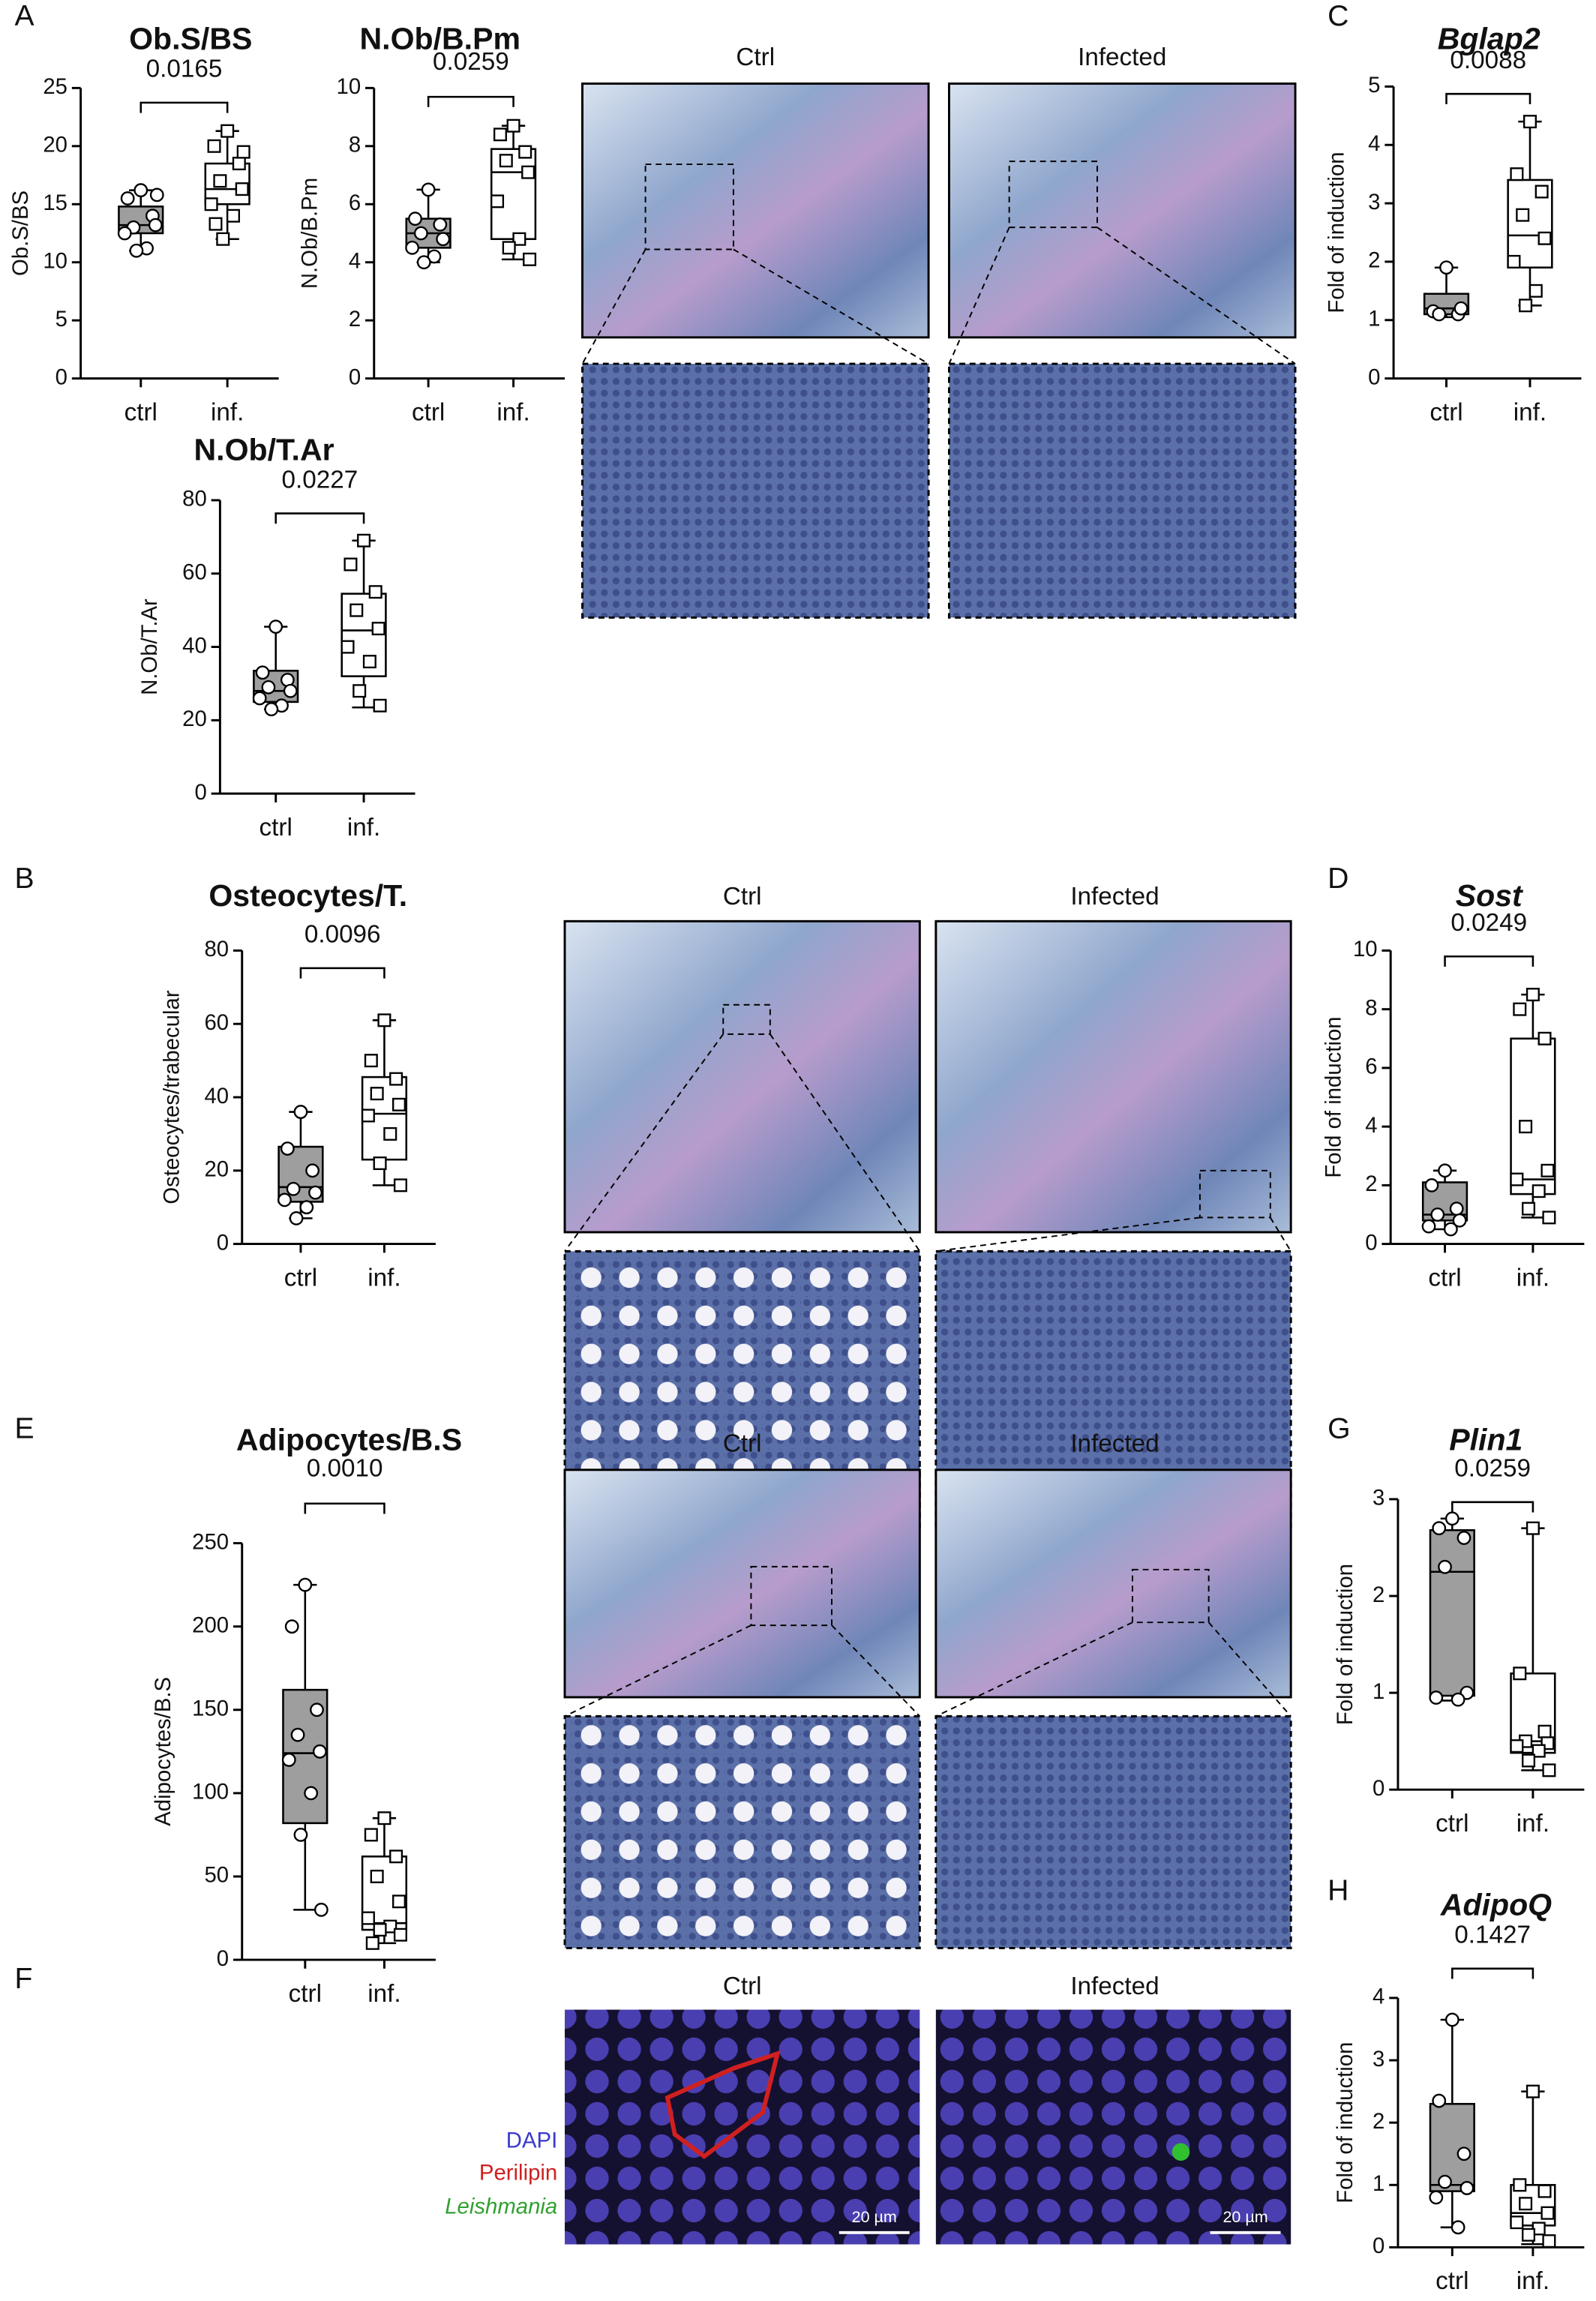 The height and width of the screenshot is (2301, 1596). Describe the element at coordinates (355, 319) in the screenshot. I see `y-tick-label: 2` at that location.